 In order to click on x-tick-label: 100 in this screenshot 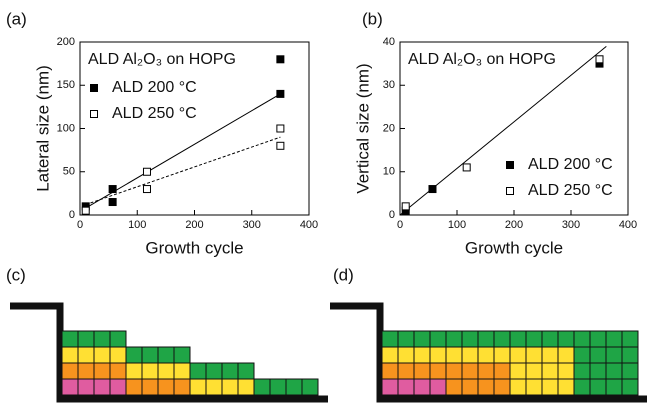, I will do `click(137, 225)`.